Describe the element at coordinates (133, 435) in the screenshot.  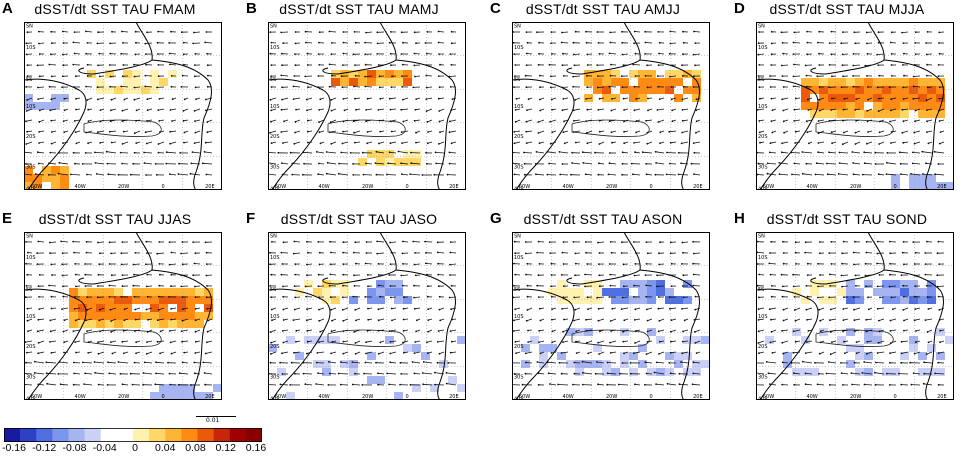
I see `colorbar` at that location.